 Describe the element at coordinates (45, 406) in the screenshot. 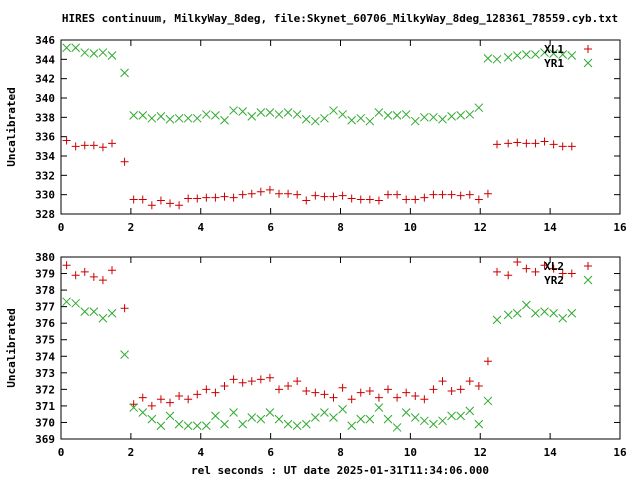

I see `y-tick-label: 371` at that location.